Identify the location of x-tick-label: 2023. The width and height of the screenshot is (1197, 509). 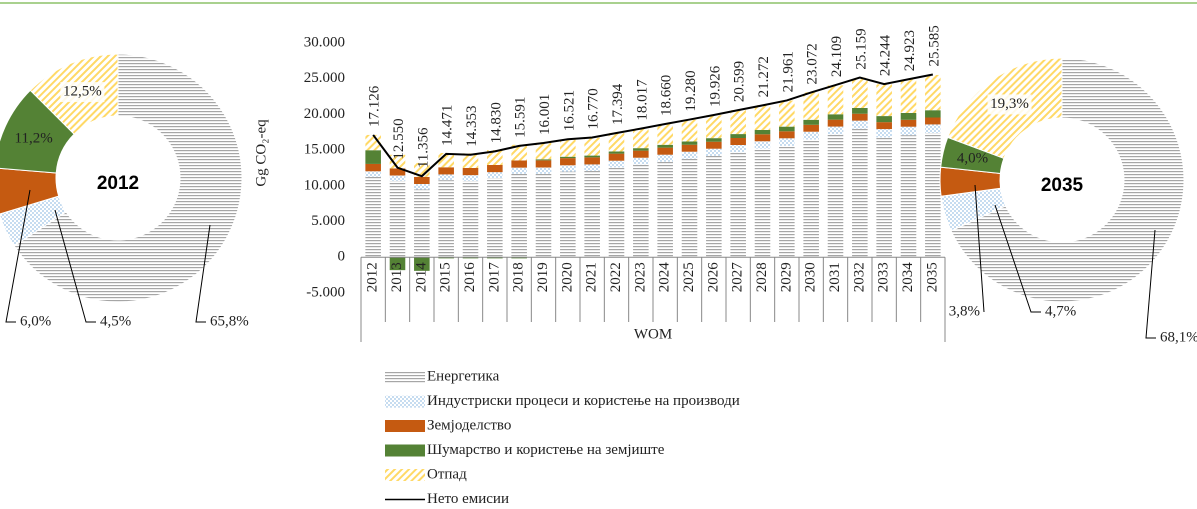
(640, 277).